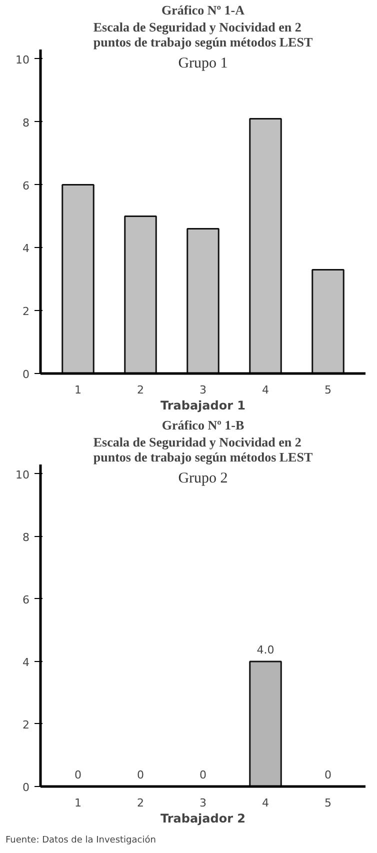 The width and height of the screenshot is (377, 853). I want to click on data-label: 4.0, so click(265, 649).